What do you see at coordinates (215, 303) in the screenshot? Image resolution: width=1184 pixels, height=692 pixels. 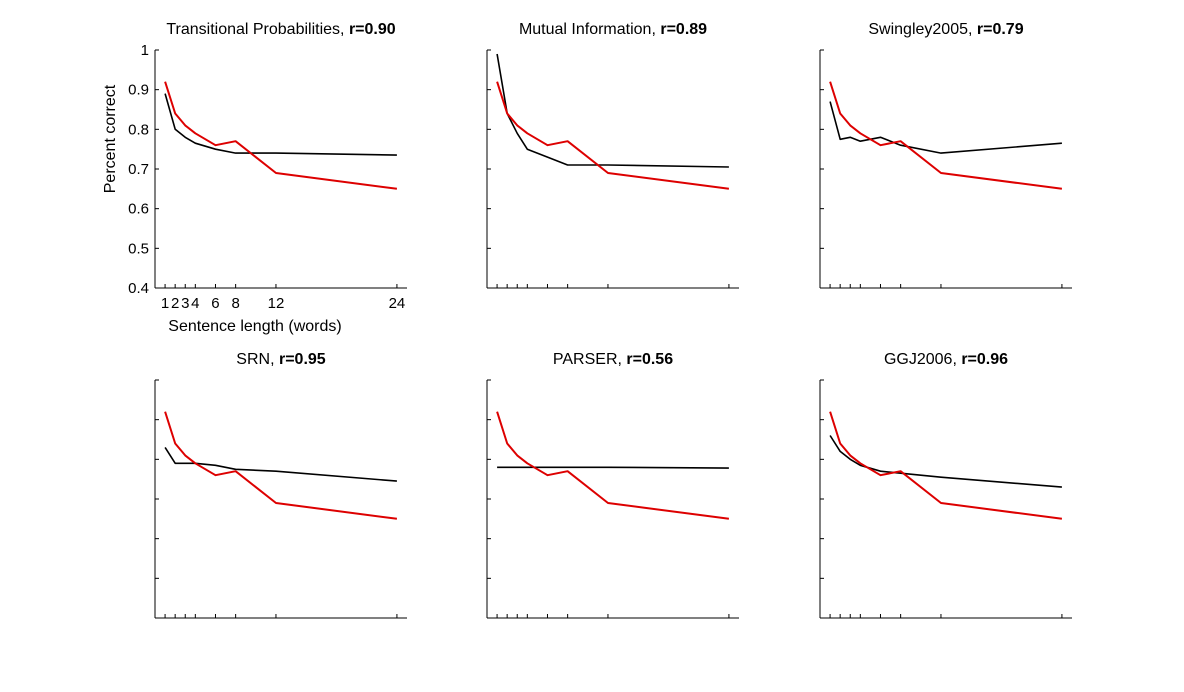 I see `x-tick-label: 6` at bounding box center [215, 303].